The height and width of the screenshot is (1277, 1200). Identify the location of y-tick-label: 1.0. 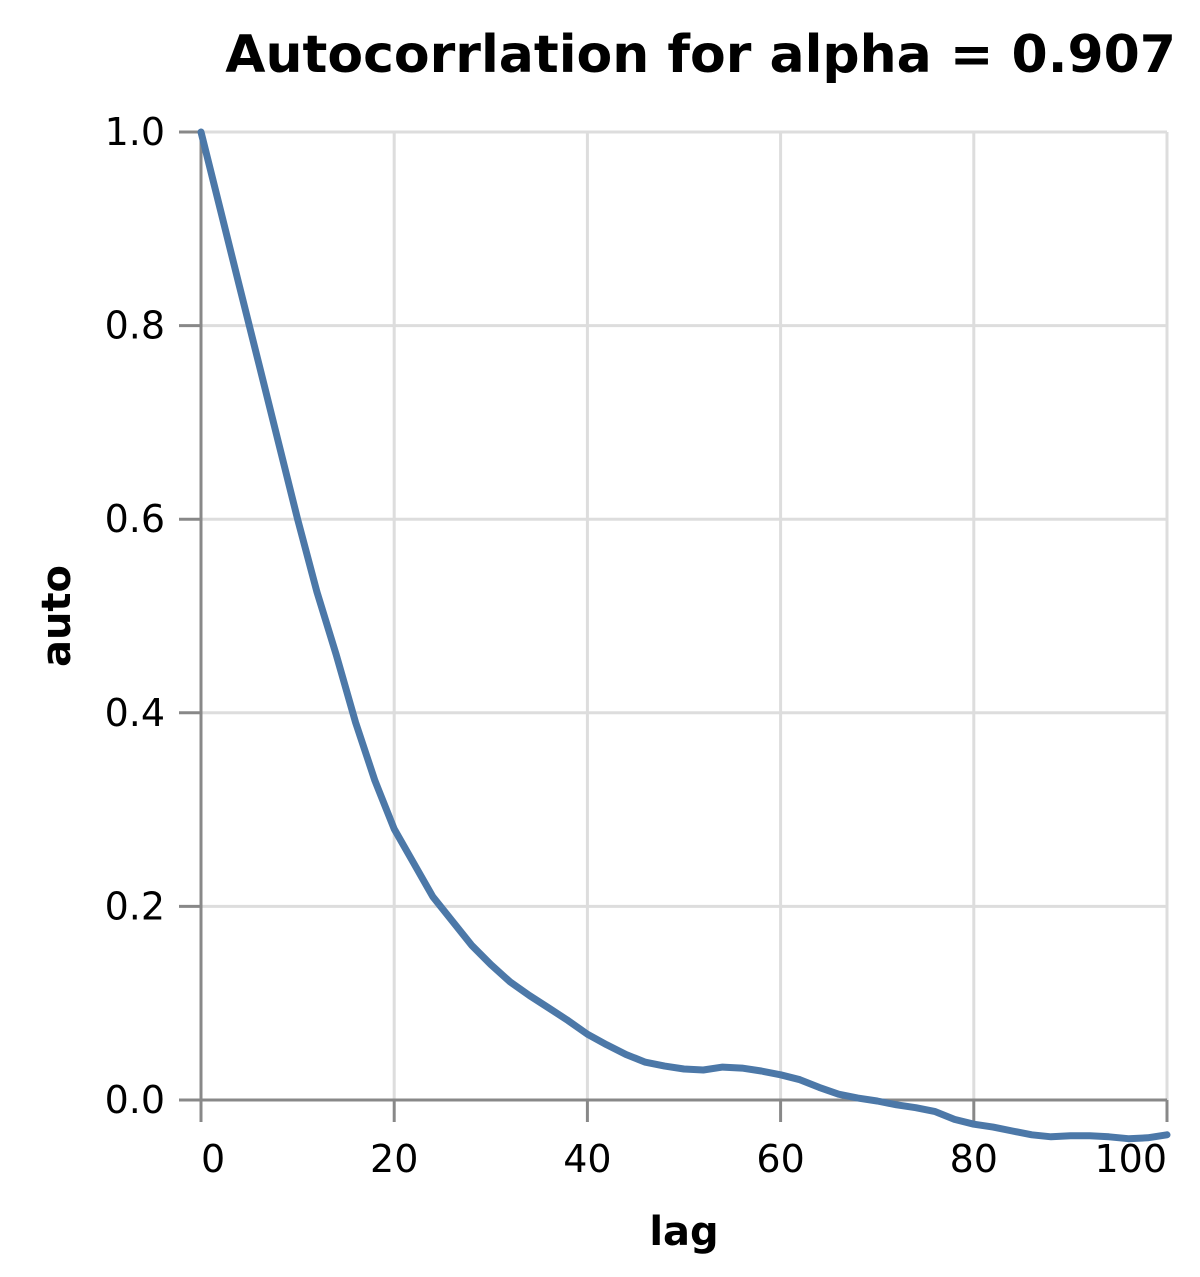
(135, 132).